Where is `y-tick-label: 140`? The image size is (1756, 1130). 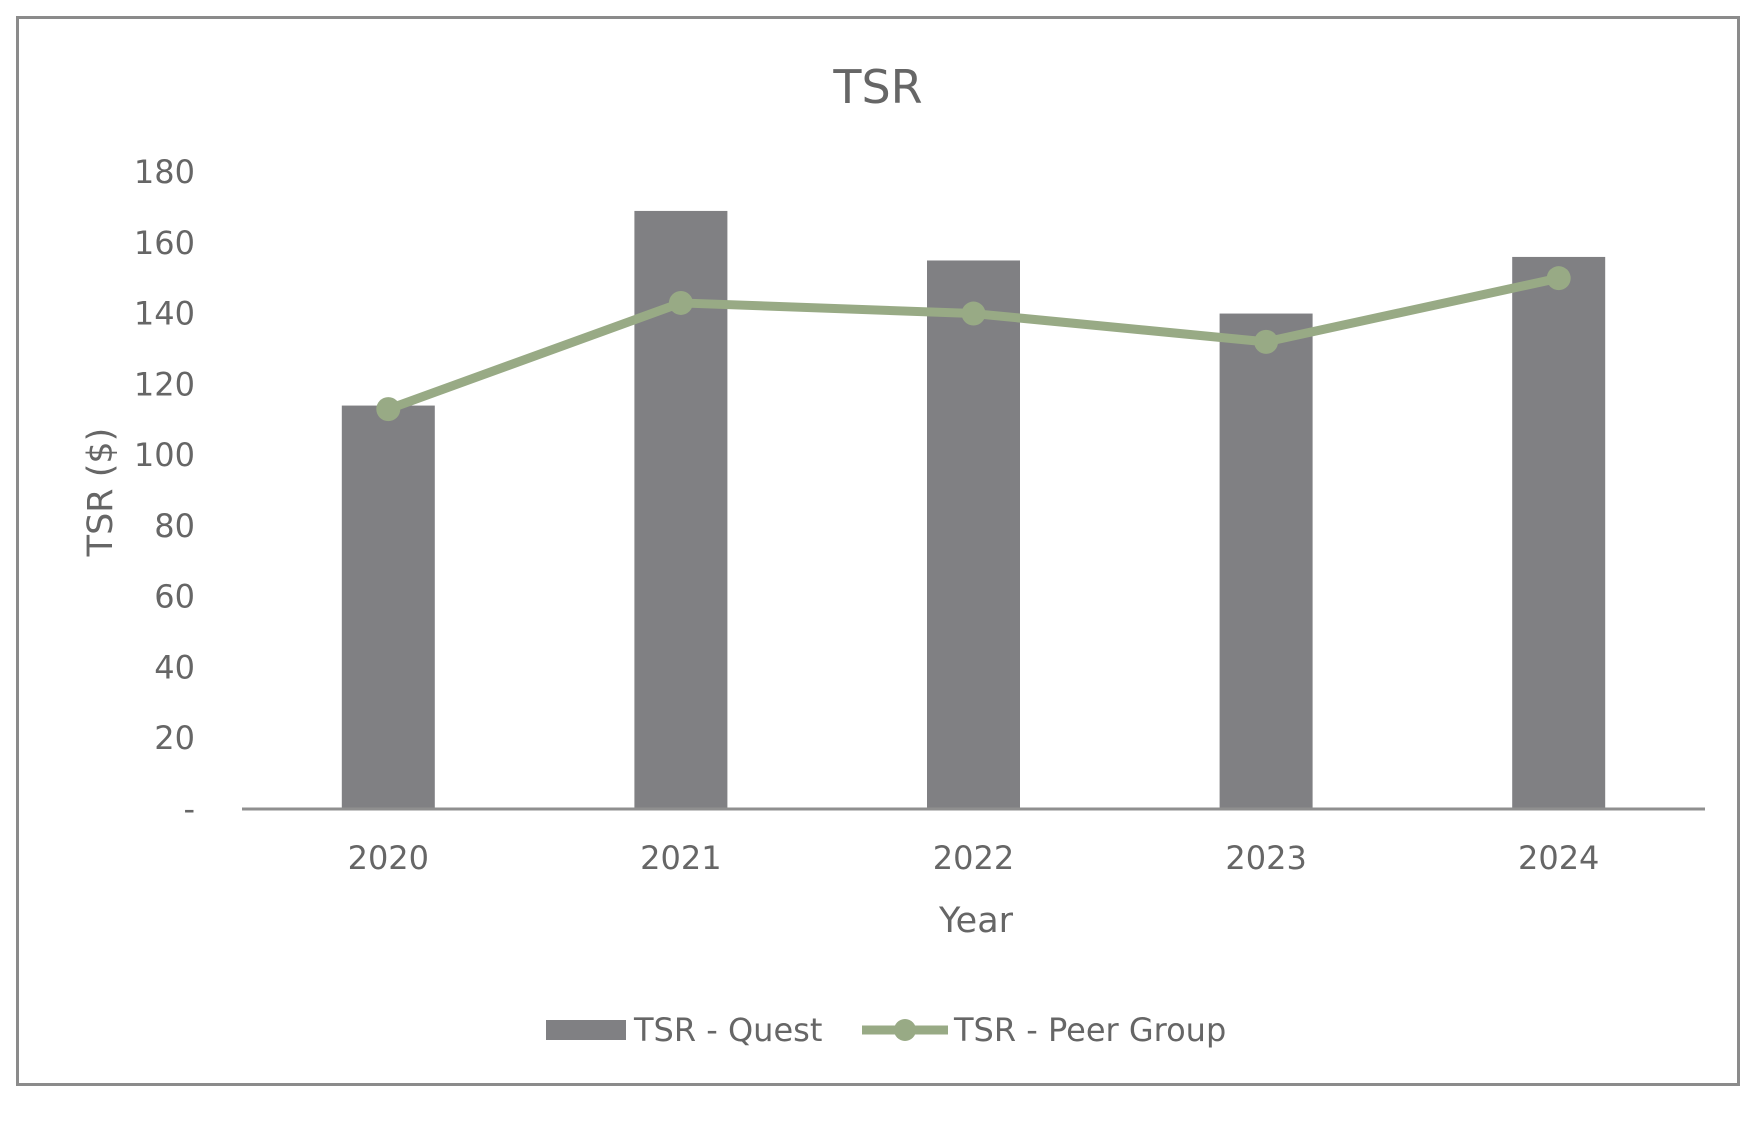 y-tick-label: 140 is located at coordinates (164, 314).